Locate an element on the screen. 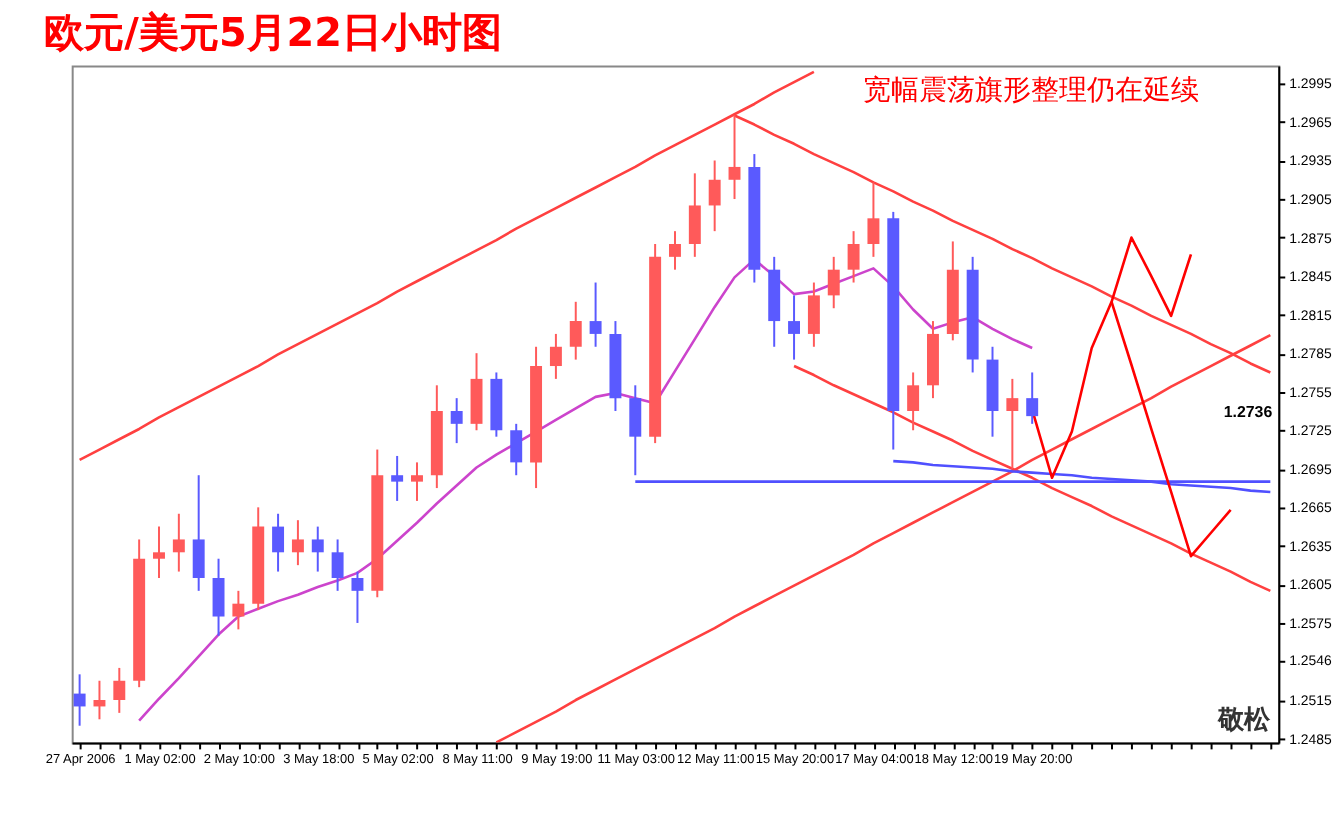  chart-subtitle: 宽幅震荡旗形整理仍在延续 is located at coordinates (1030, 91).